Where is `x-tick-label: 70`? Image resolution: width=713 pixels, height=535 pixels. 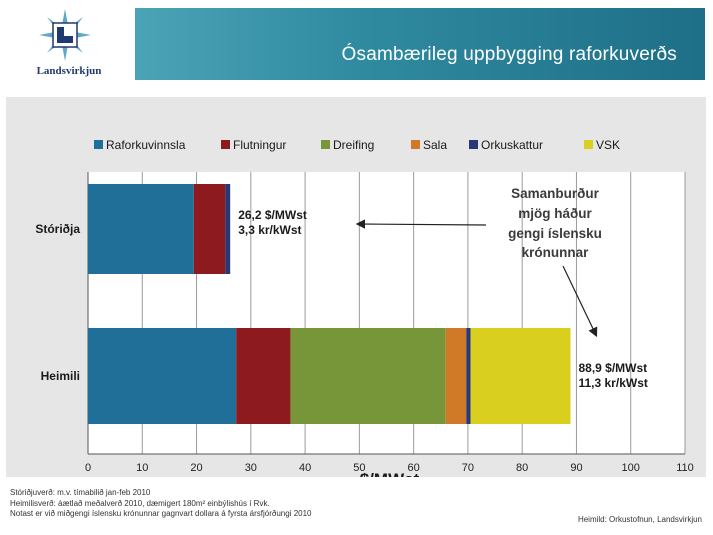 x-tick-label: 70 is located at coordinates (468, 468).